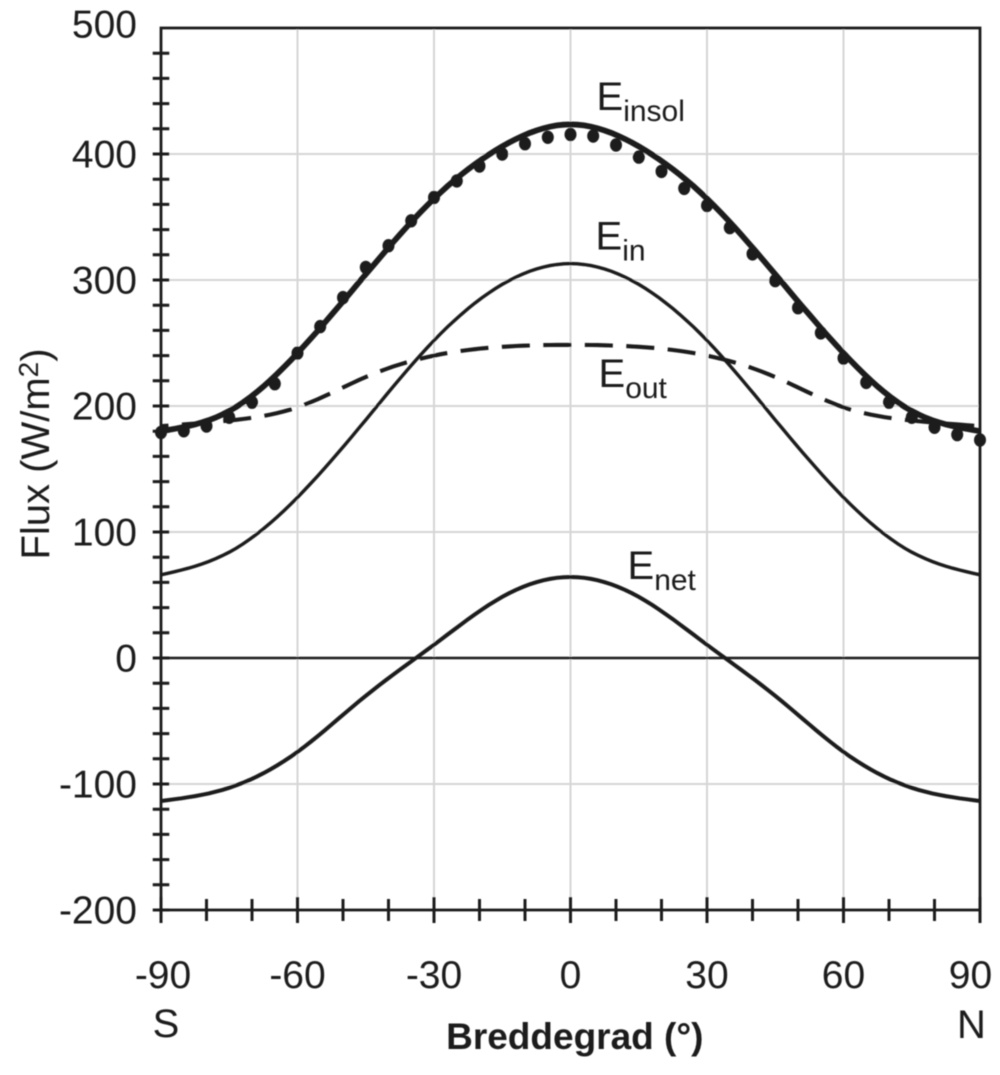  I want to click on svg-text: -60, so click(297, 975).